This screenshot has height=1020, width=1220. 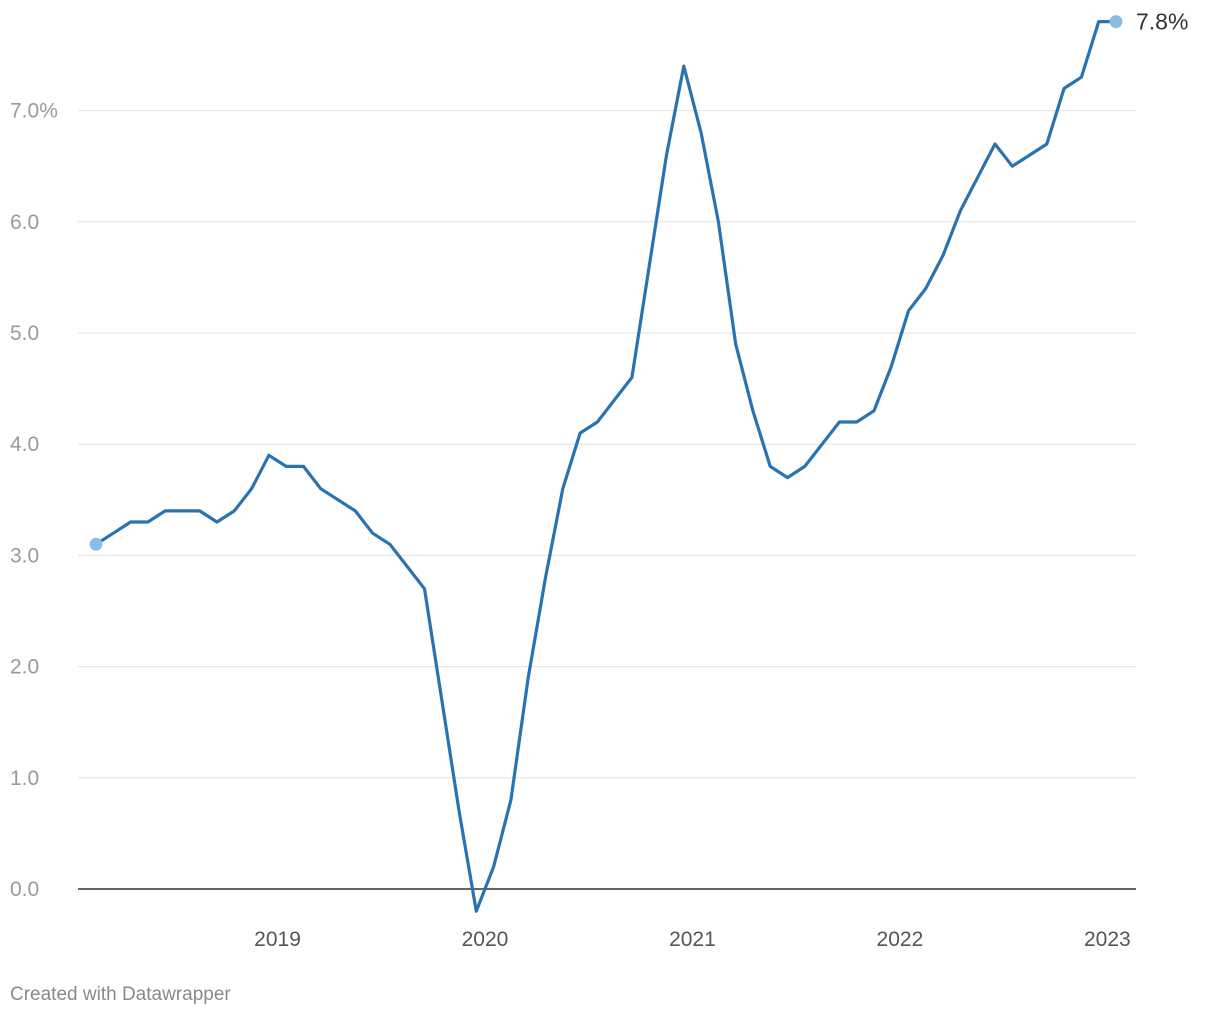 What do you see at coordinates (120, 994) in the screenshot?
I see `credit-text: Created with Datawrapper` at bounding box center [120, 994].